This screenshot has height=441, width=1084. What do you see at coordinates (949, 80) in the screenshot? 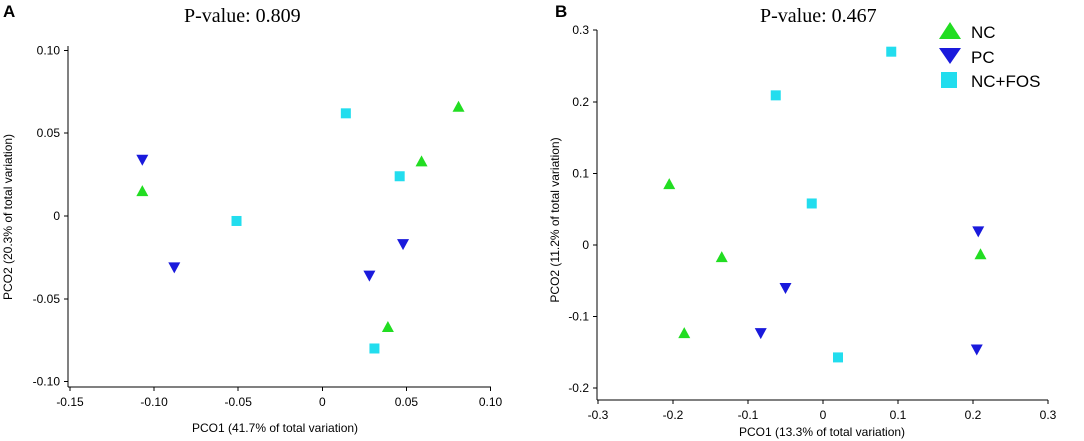
I see `legend-nc-fos-marker` at bounding box center [949, 80].